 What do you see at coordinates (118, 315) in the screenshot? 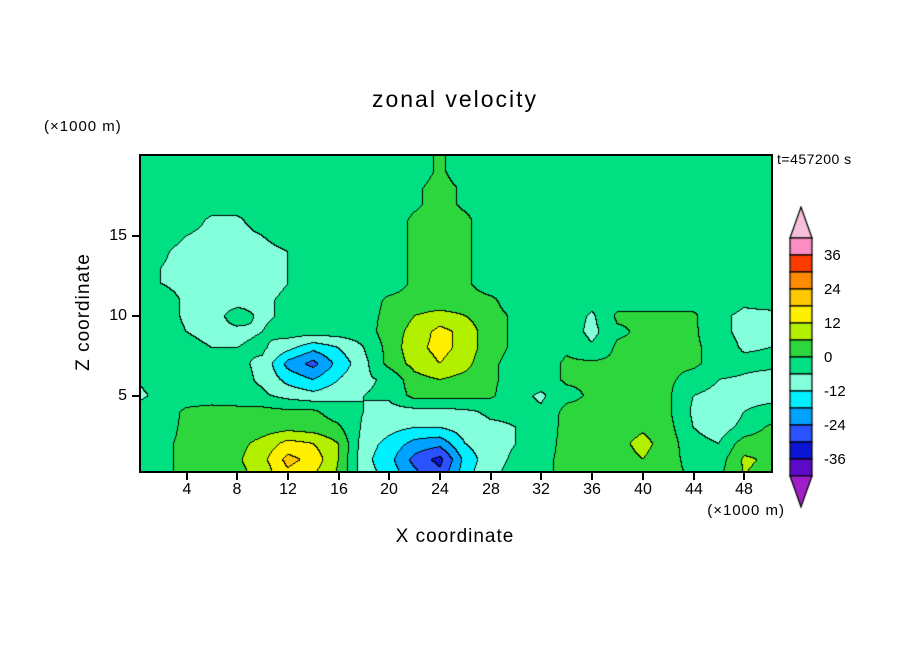
I see `y-tick-label: 10` at bounding box center [118, 315].